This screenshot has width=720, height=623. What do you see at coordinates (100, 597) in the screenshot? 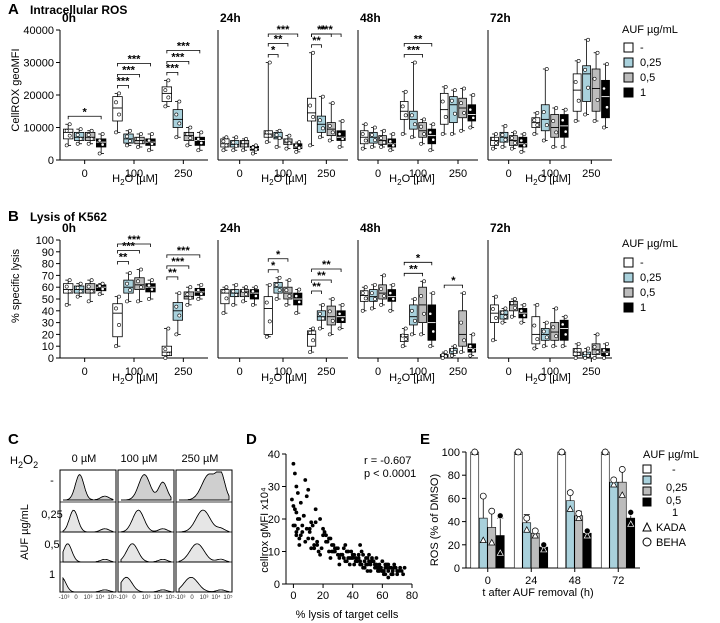
I see `panel-c-axis-tick: 10⁴` at bounding box center [100, 597].